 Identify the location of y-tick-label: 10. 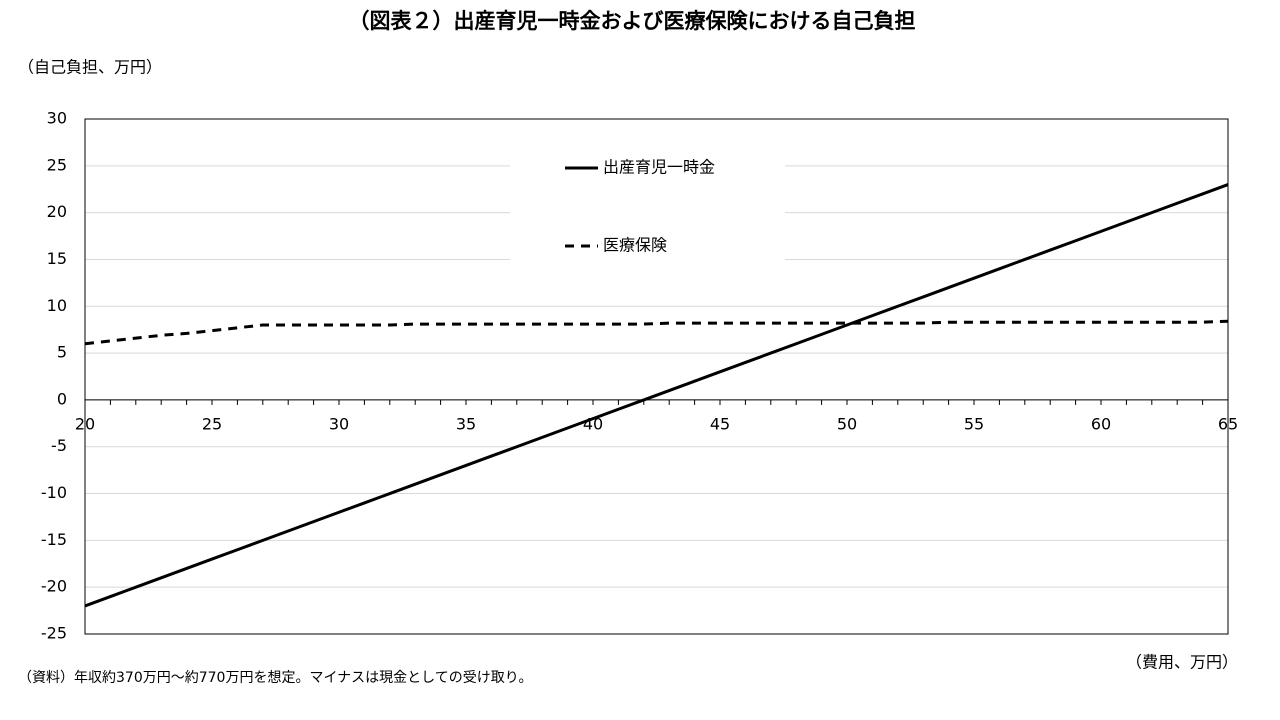
(57, 305).